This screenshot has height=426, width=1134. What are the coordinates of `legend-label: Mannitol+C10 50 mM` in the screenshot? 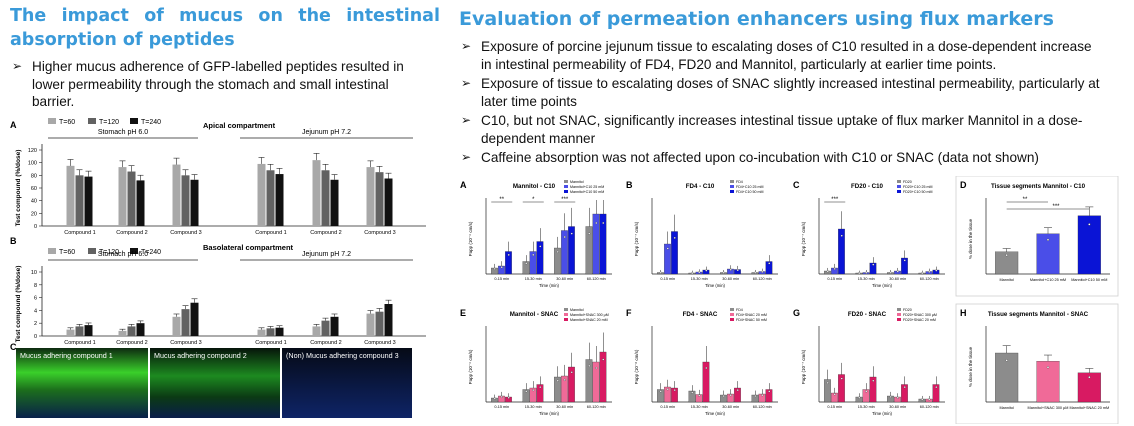 It's located at (587, 192).